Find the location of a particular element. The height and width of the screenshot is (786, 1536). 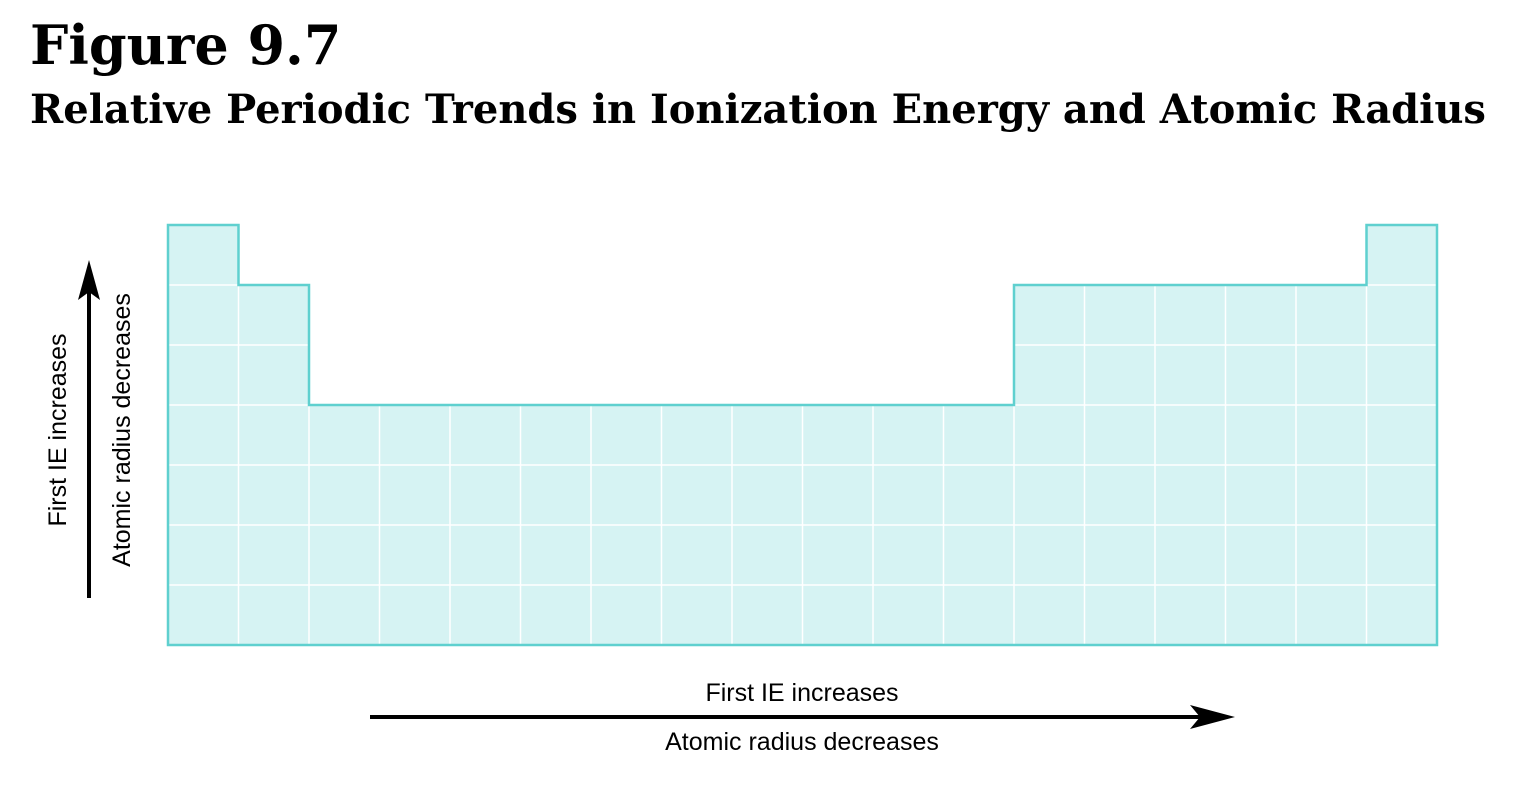

horizontal-trend-arrow-head is located at coordinates (1212, 717).